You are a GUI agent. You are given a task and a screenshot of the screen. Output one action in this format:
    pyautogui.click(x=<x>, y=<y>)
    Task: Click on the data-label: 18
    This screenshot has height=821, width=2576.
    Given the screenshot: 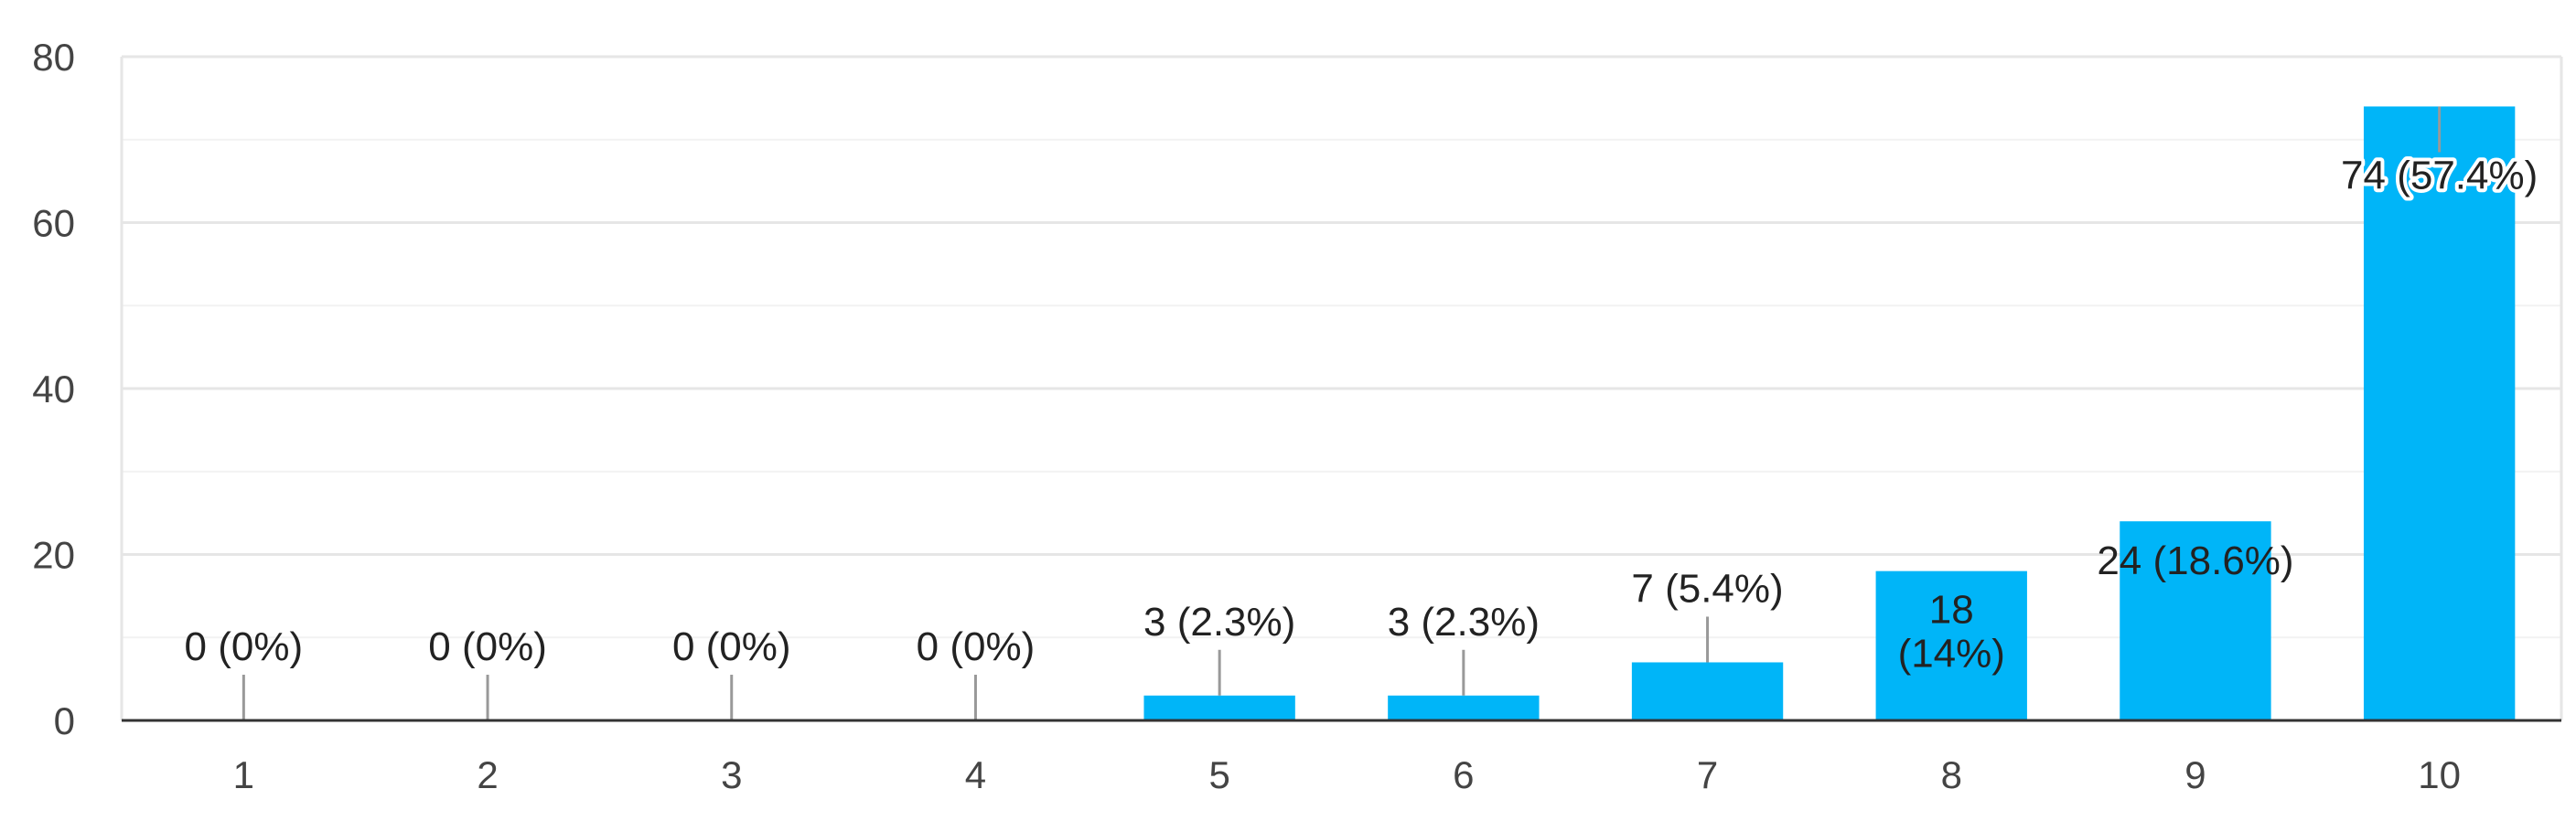 What is the action you would take?
    pyautogui.click(x=1951, y=610)
    